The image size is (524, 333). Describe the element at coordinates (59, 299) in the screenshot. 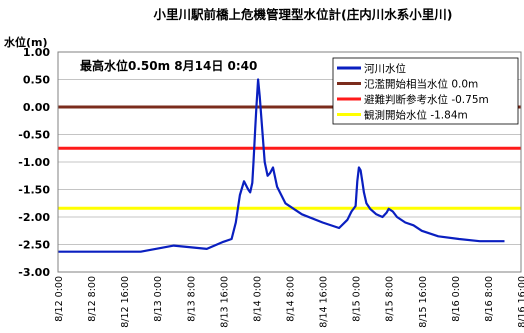

I see `x-tick-label: 8/12 0:00` at that location.